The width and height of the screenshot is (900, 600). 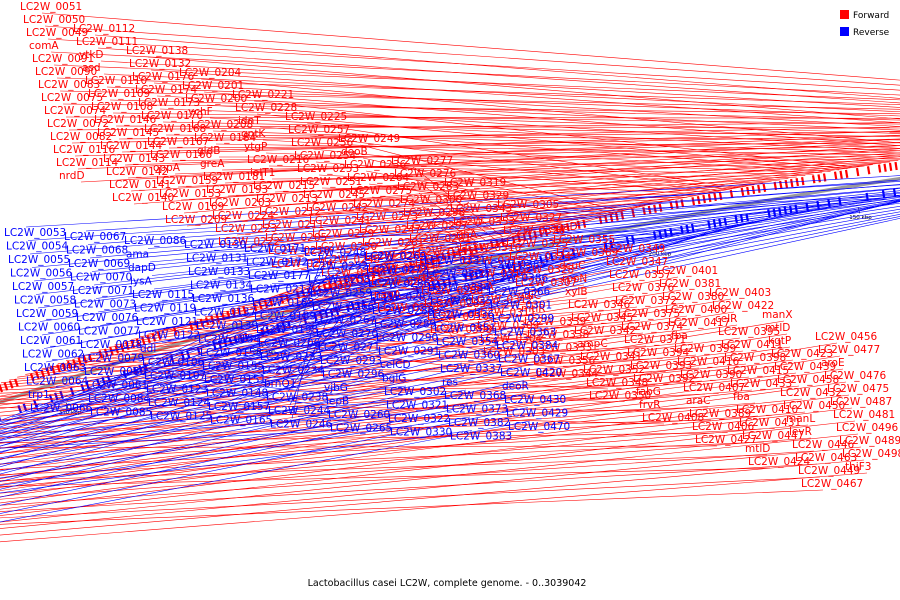 I want to click on forward-gene-label: LC2W_0328, so click(x=543, y=270).